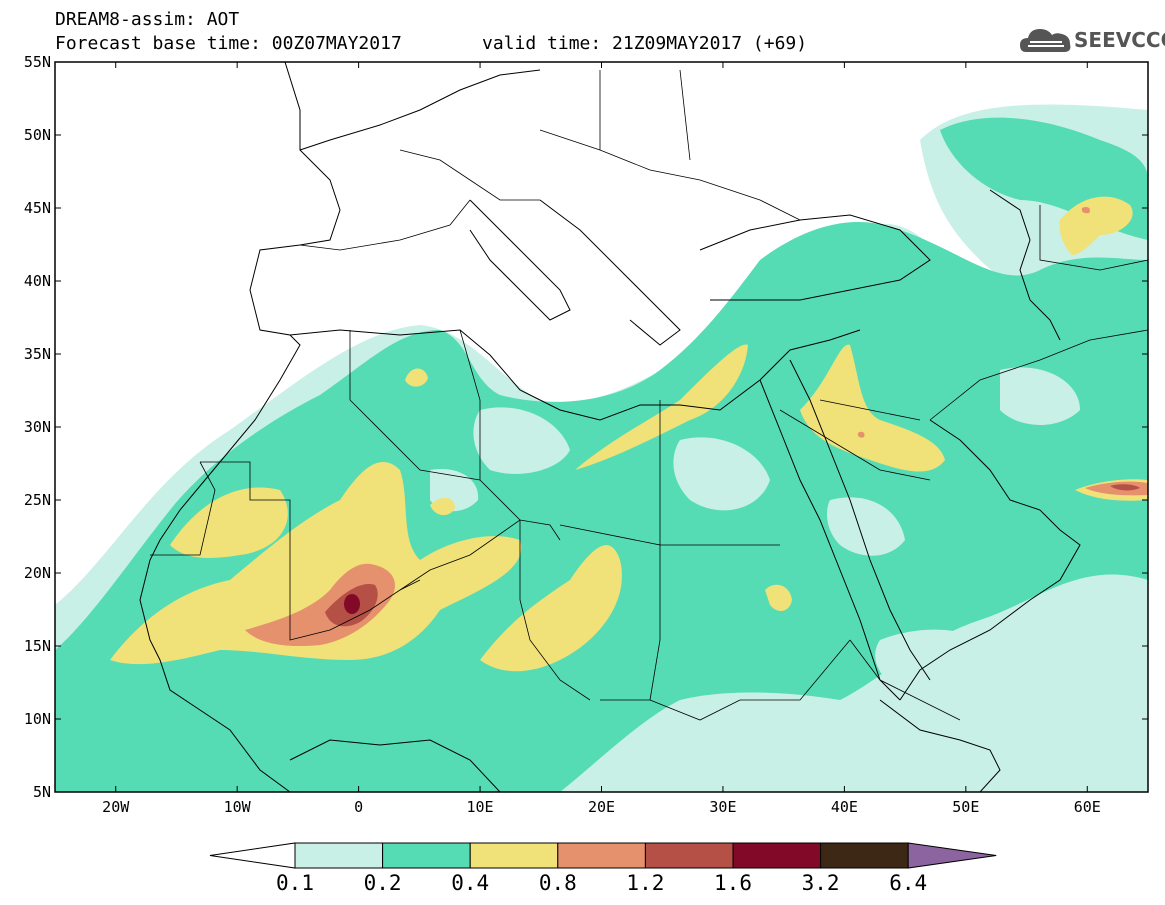 The width and height of the screenshot is (1165, 905). What do you see at coordinates (37, 427) in the screenshot?
I see `lat-tick-label: 30N` at bounding box center [37, 427].